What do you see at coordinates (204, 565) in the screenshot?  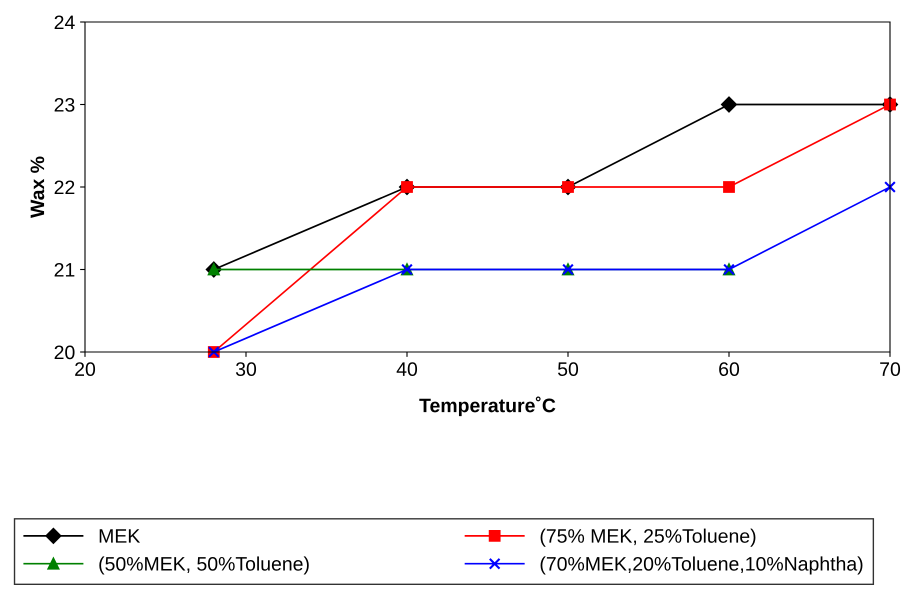 I see `legend-label: (50%MEK, 50%Toluene)` at bounding box center [204, 565].